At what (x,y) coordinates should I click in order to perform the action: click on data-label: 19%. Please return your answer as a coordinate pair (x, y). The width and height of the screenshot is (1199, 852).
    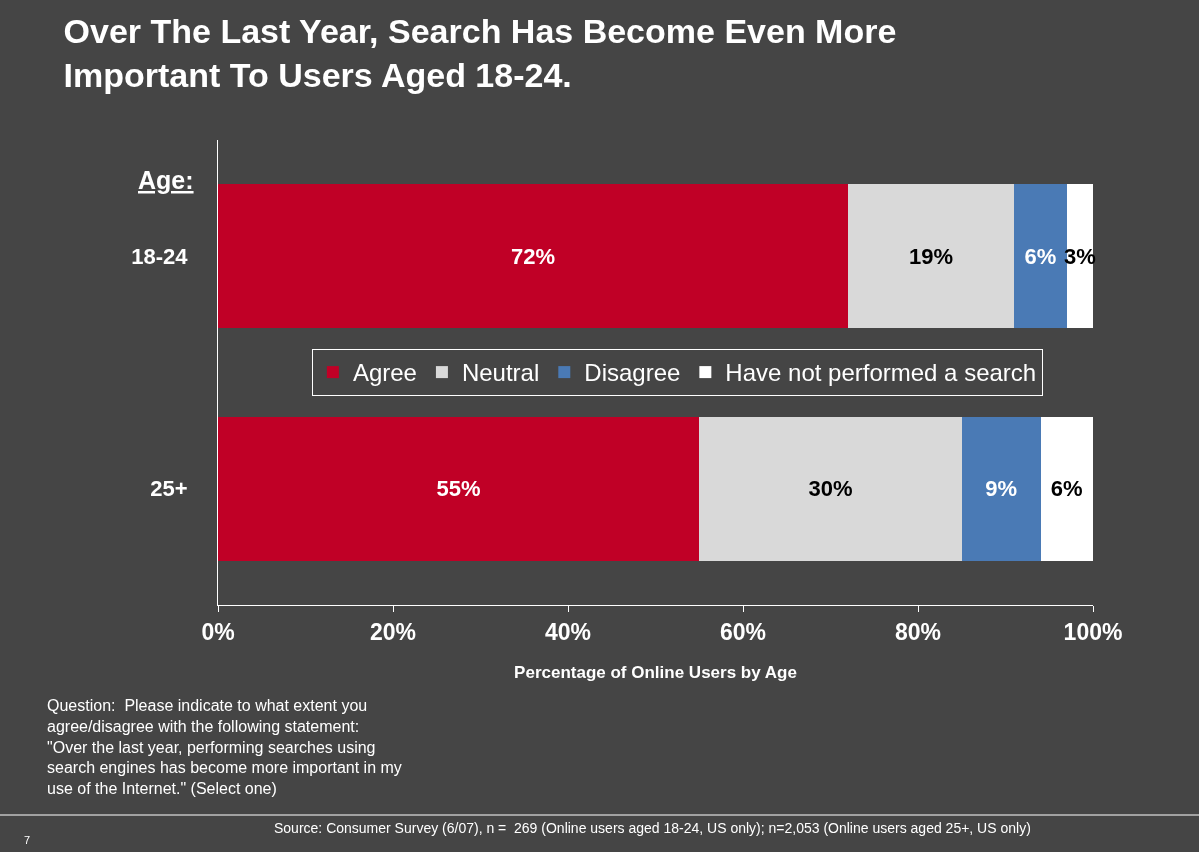
    Looking at the image, I should click on (931, 256).